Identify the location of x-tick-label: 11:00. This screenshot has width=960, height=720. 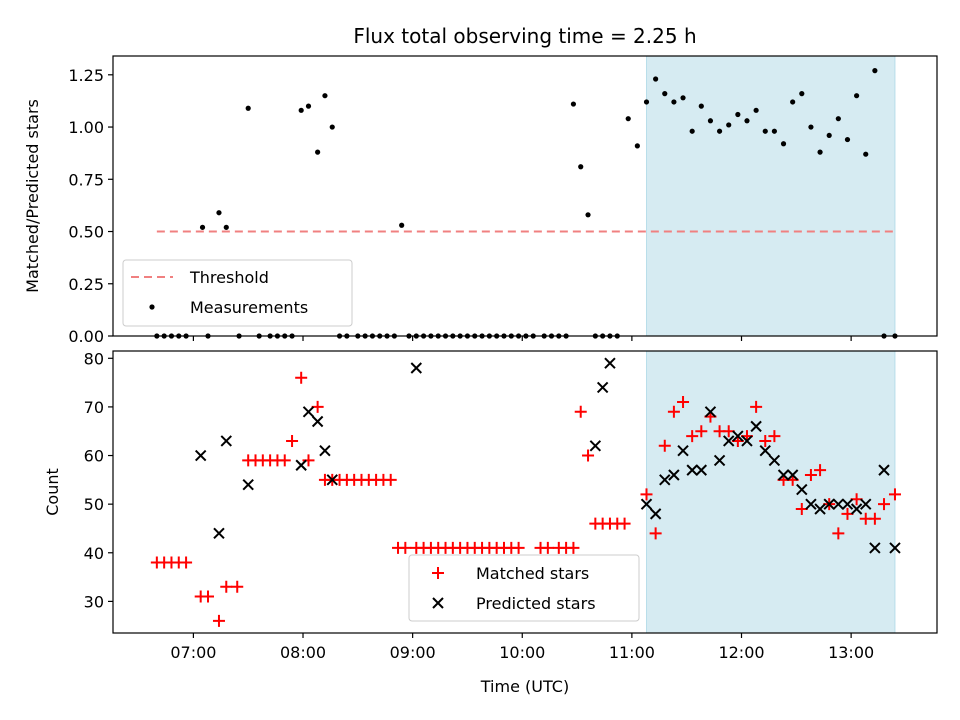
(632, 652).